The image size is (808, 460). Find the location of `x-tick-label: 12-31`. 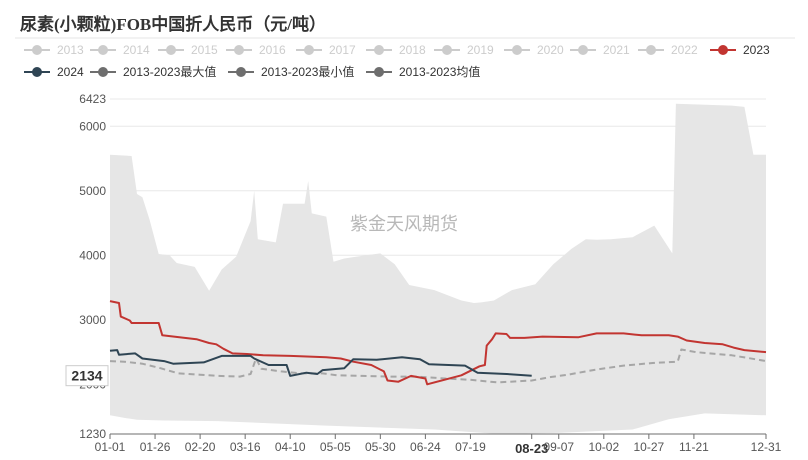

x-tick-label: 12-31 is located at coordinates (766, 447).